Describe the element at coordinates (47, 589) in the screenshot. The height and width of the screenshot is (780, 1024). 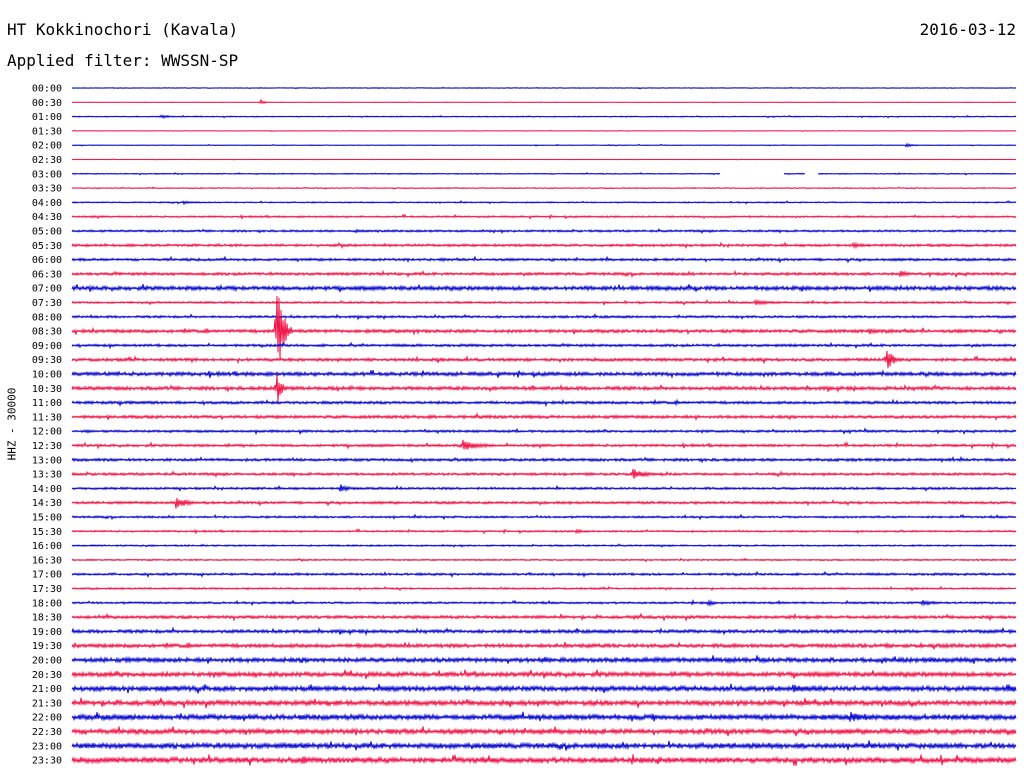
I see `row-time-label: 17:30` at that location.